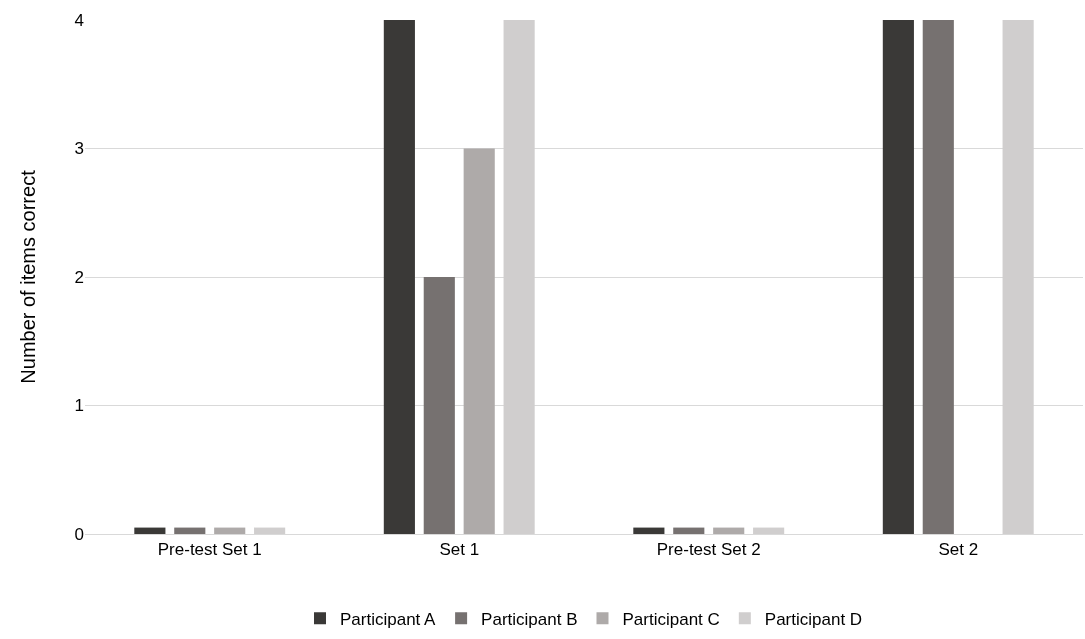  I want to click on x-tick-label: Set 1, so click(459, 550).